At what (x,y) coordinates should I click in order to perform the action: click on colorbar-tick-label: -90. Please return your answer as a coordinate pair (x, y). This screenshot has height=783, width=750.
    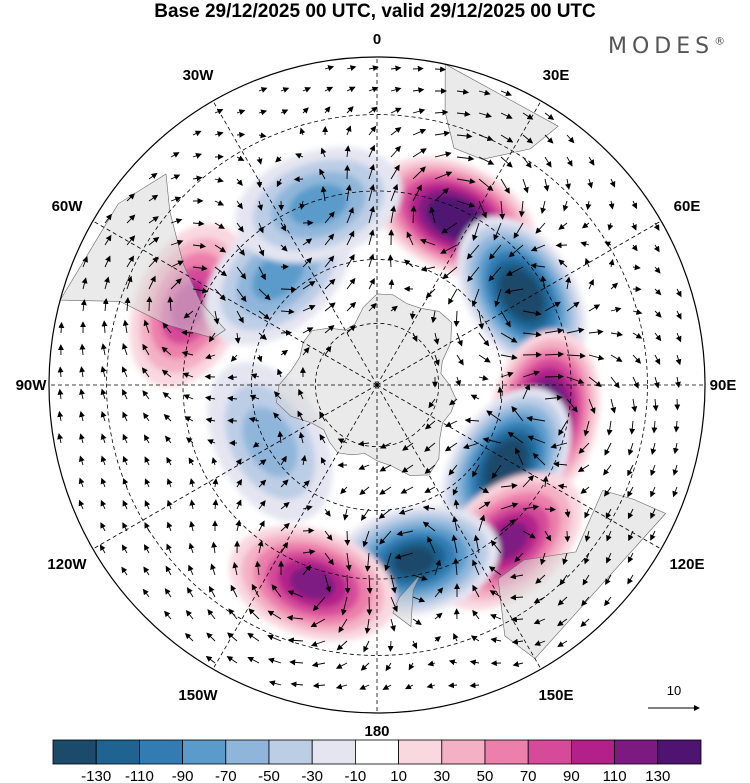
    Looking at the image, I should click on (183, 775).